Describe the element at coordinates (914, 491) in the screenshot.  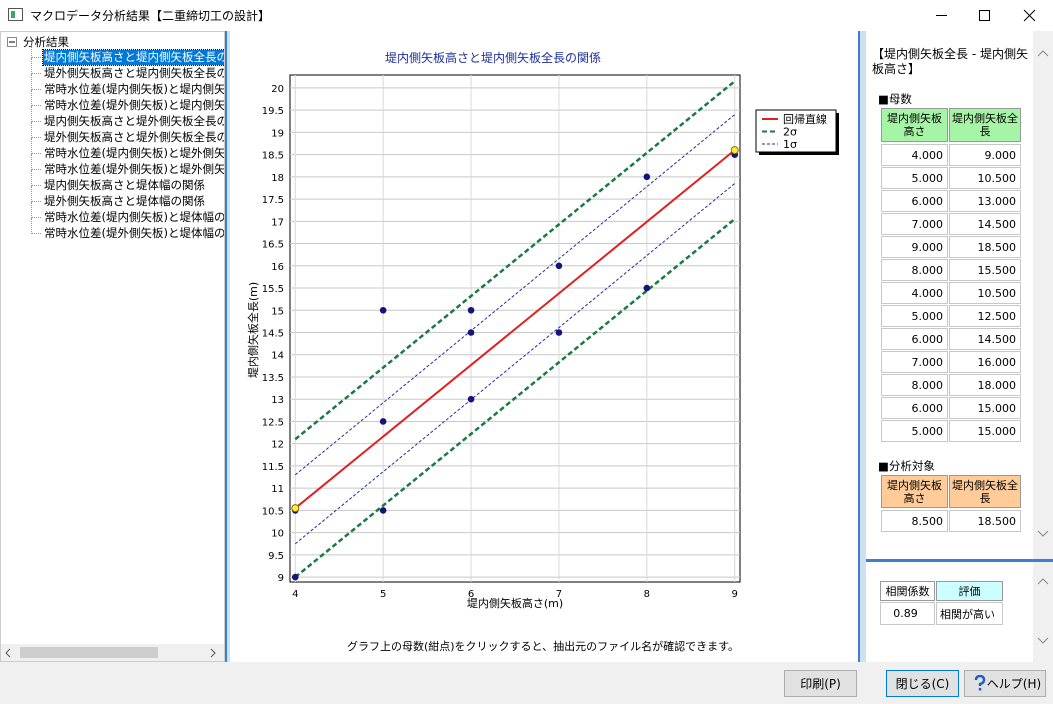
I see `table-header: 堤内側矢板高さ` at that location.